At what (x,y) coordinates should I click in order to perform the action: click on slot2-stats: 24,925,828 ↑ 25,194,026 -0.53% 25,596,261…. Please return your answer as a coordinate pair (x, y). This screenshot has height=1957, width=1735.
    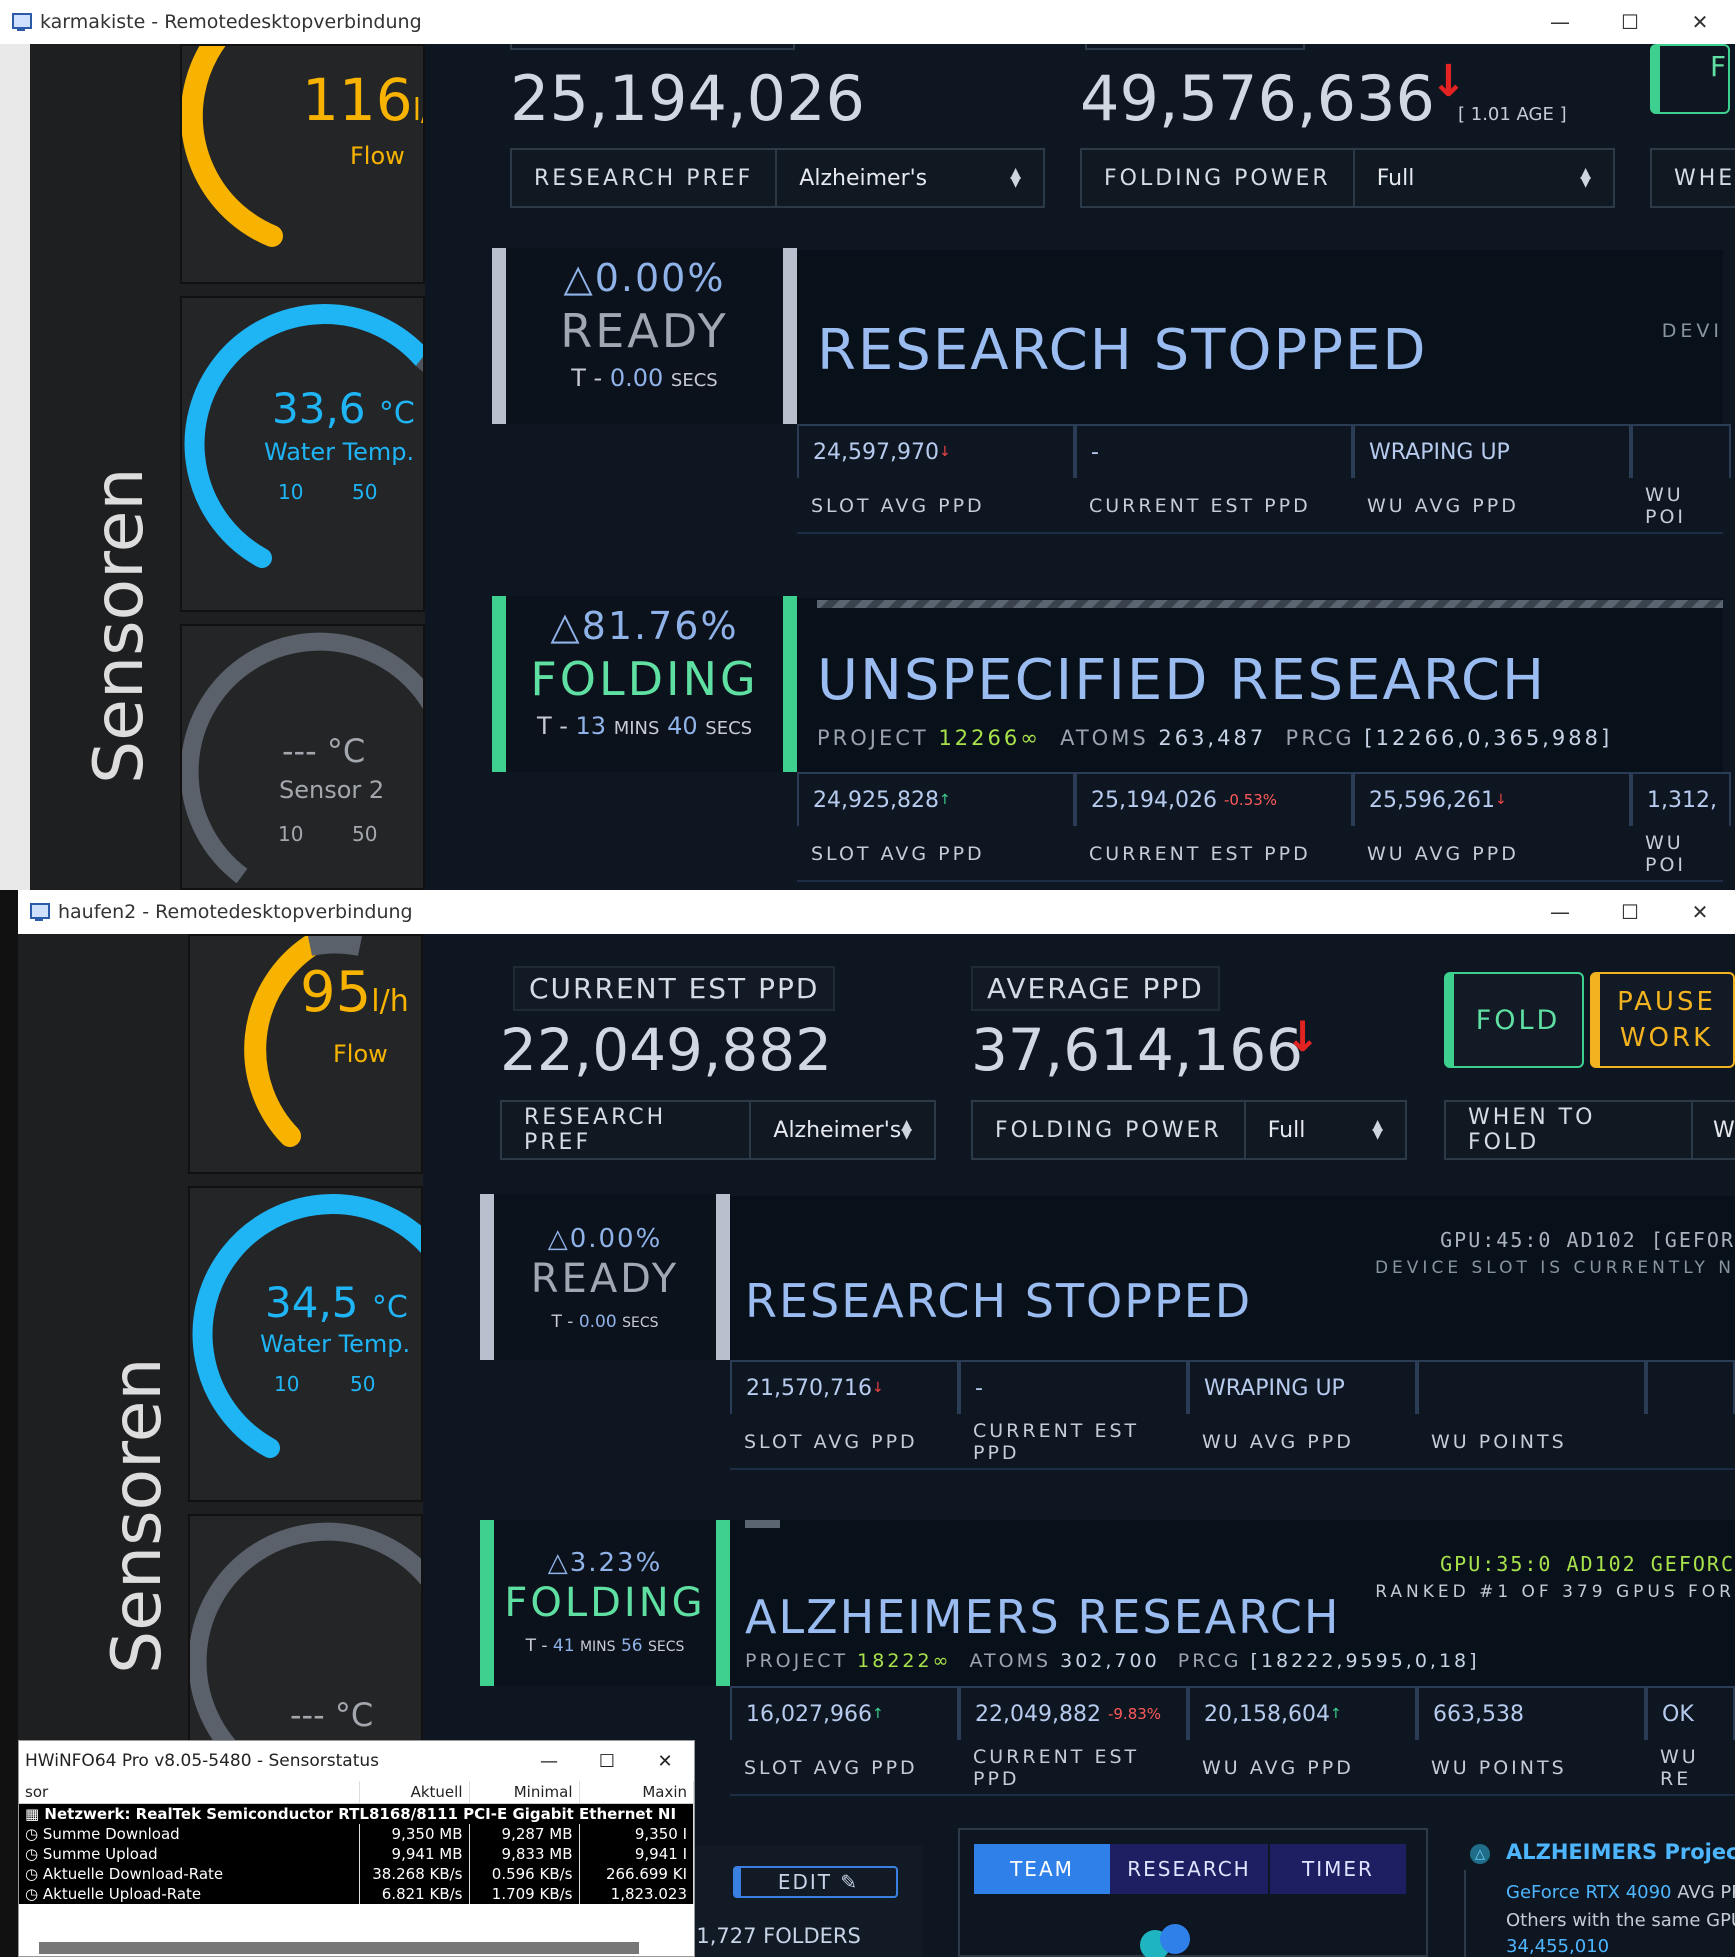
    Looking at the image, I should click on (1264, 799).